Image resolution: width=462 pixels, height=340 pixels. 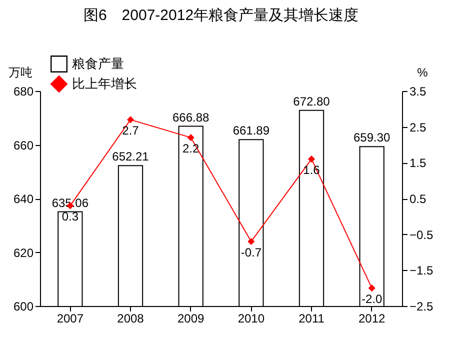 What do you see at coordinates (191, 319) in the screenshot?
I see `x-tick-label: 2009` at bounding box center [191, 319].